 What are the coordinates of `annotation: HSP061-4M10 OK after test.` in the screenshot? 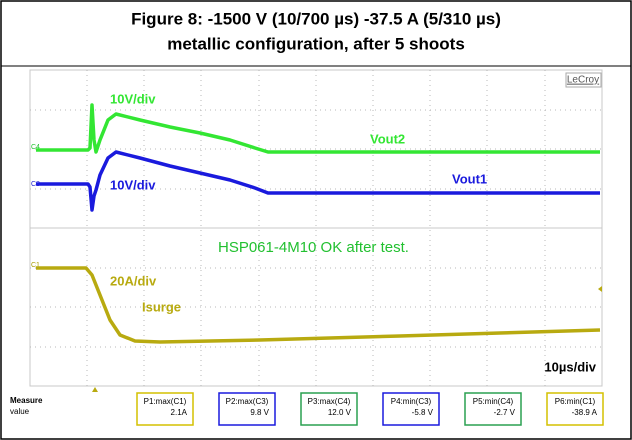 It's located at (313, 247).